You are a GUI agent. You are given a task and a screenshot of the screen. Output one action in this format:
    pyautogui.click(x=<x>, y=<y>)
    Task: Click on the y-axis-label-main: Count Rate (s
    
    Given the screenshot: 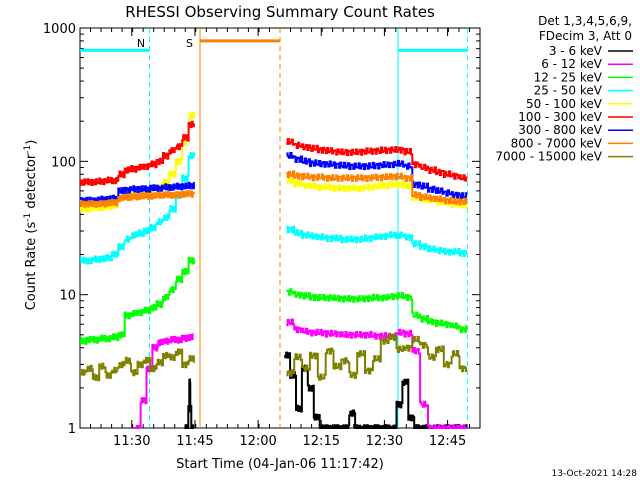 What is the action you would take?
    pyautogui.click(x=31, y=266)
    